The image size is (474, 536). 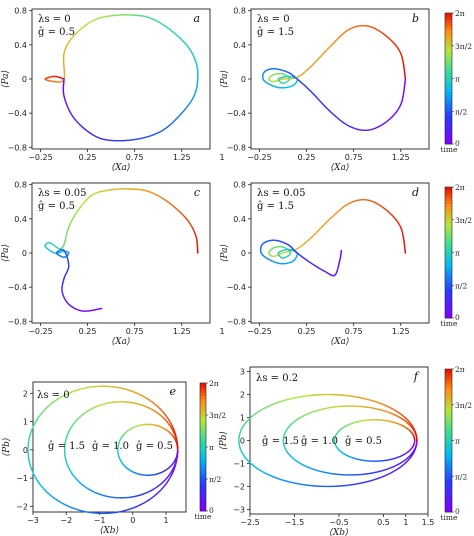 I want to click on panel-label: a, so click(x=196, y=18).